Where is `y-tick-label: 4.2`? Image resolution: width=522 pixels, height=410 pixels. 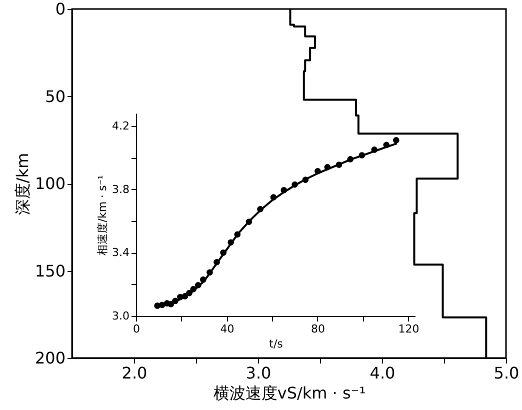
y-tick-label: 4.2 is located at coordinates (121, 125).